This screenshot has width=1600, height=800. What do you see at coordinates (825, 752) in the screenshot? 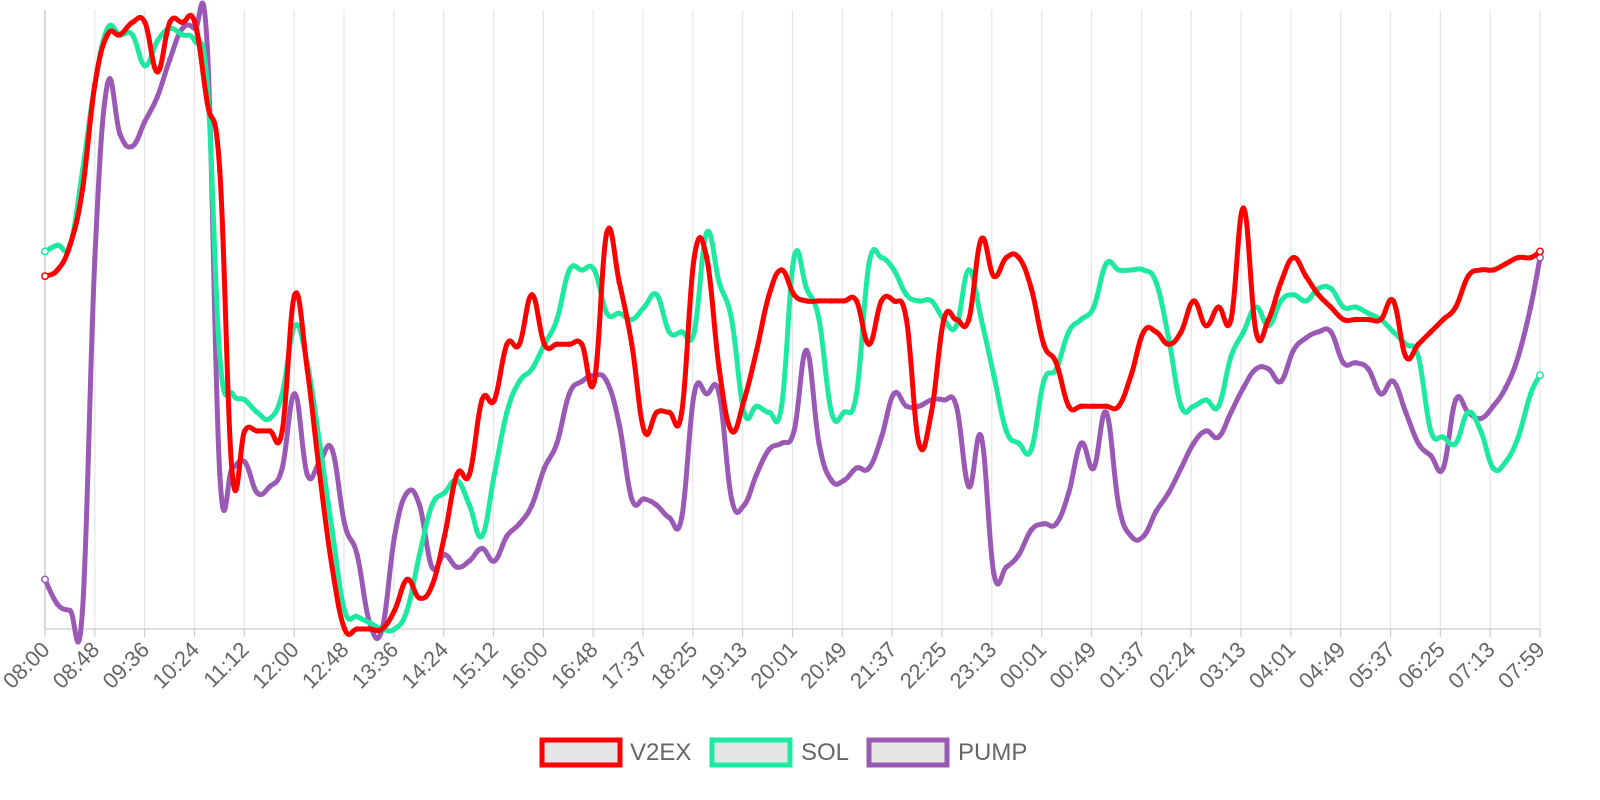
I see `legend-label-sol: SOL` at bounding box center [825, 752].